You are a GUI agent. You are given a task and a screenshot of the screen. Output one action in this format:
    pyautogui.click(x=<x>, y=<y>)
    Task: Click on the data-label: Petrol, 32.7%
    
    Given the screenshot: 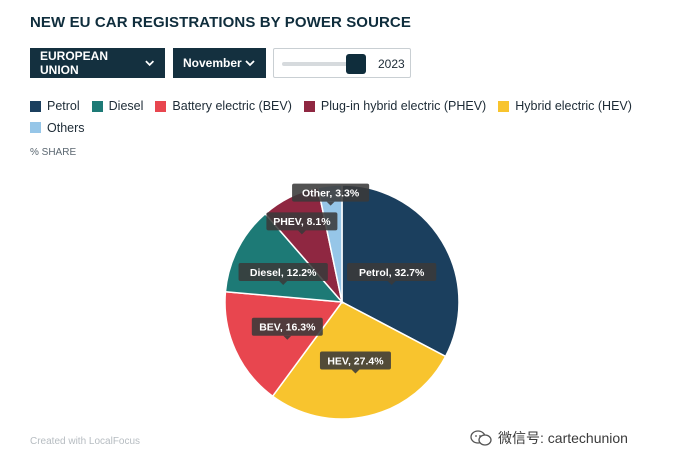 What is the action you would take?
    pyautogui.click(x=391, y=274)
    